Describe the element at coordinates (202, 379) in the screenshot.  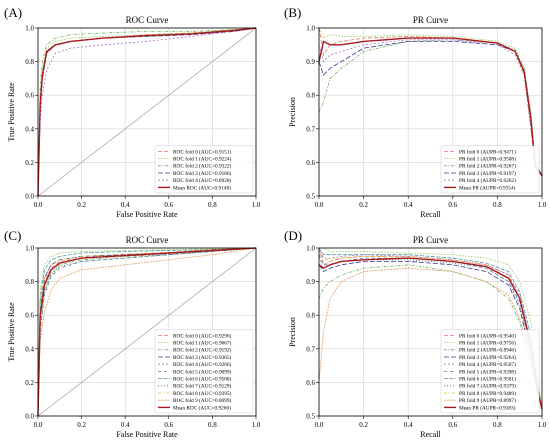
I see `legend-entry: ROC fold 6 (AUC=0.9568)` at that location.